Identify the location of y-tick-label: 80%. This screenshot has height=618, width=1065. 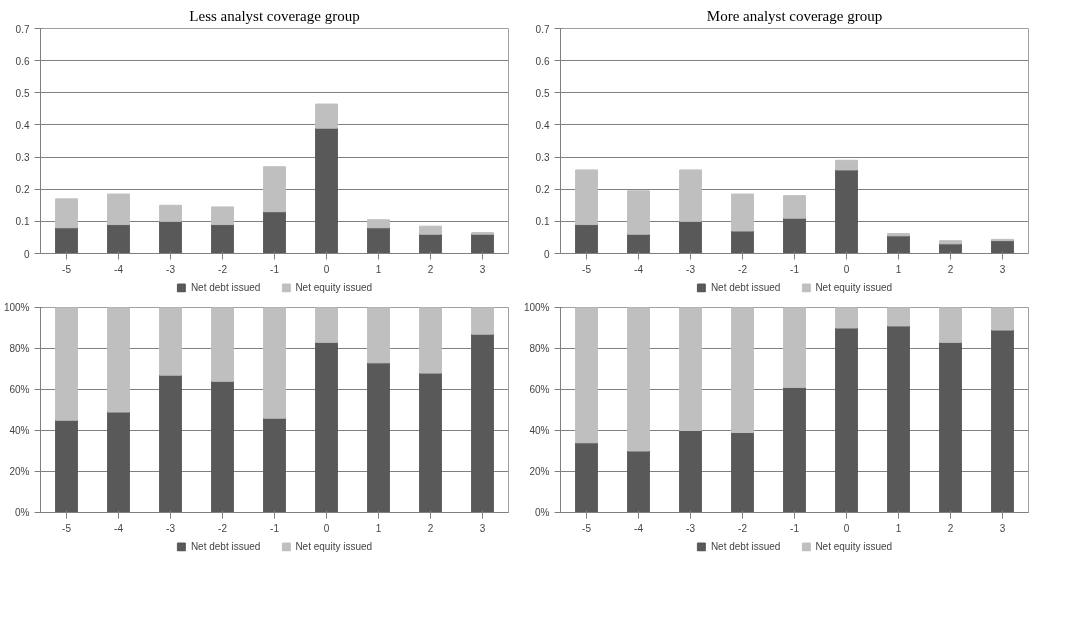
(539, 348).